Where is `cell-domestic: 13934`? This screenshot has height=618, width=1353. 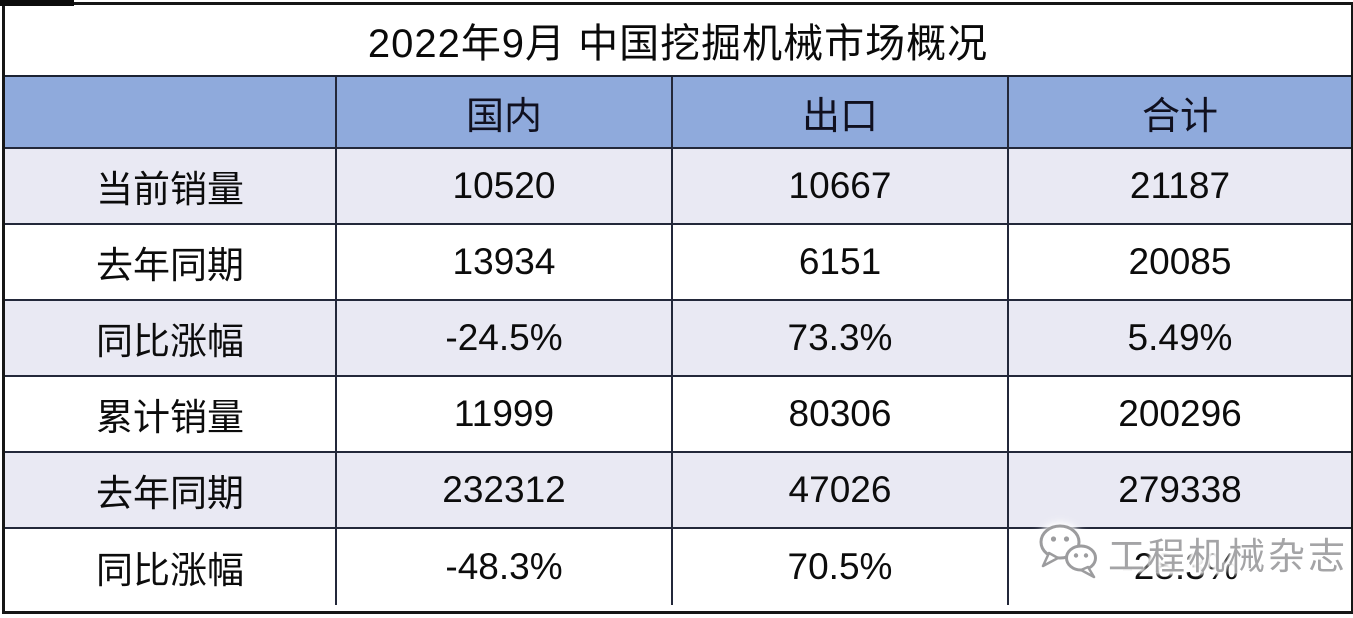 cell-domestic: 13934 is located at coordinates (505, 262).